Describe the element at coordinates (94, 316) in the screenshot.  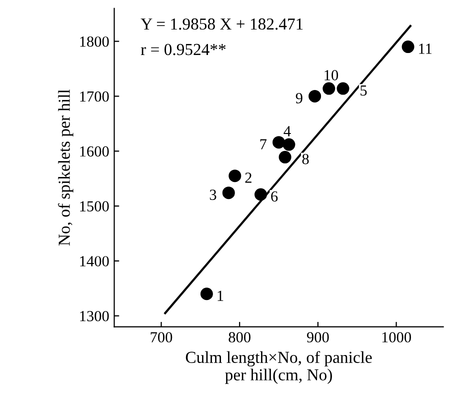
I see `y-tick-label: 1300` at that location.